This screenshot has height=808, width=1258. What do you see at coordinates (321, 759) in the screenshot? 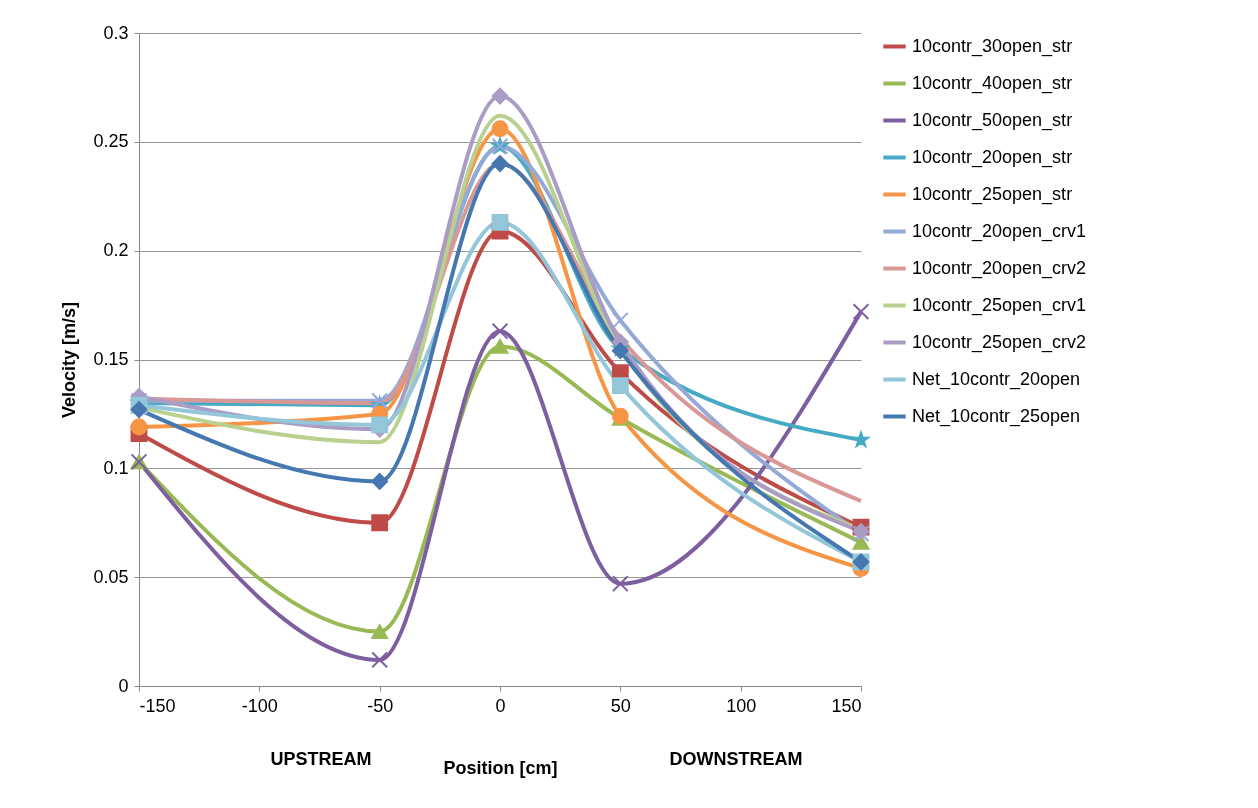
I see `text: UPSTREAM` at bounding box center [321, 759].